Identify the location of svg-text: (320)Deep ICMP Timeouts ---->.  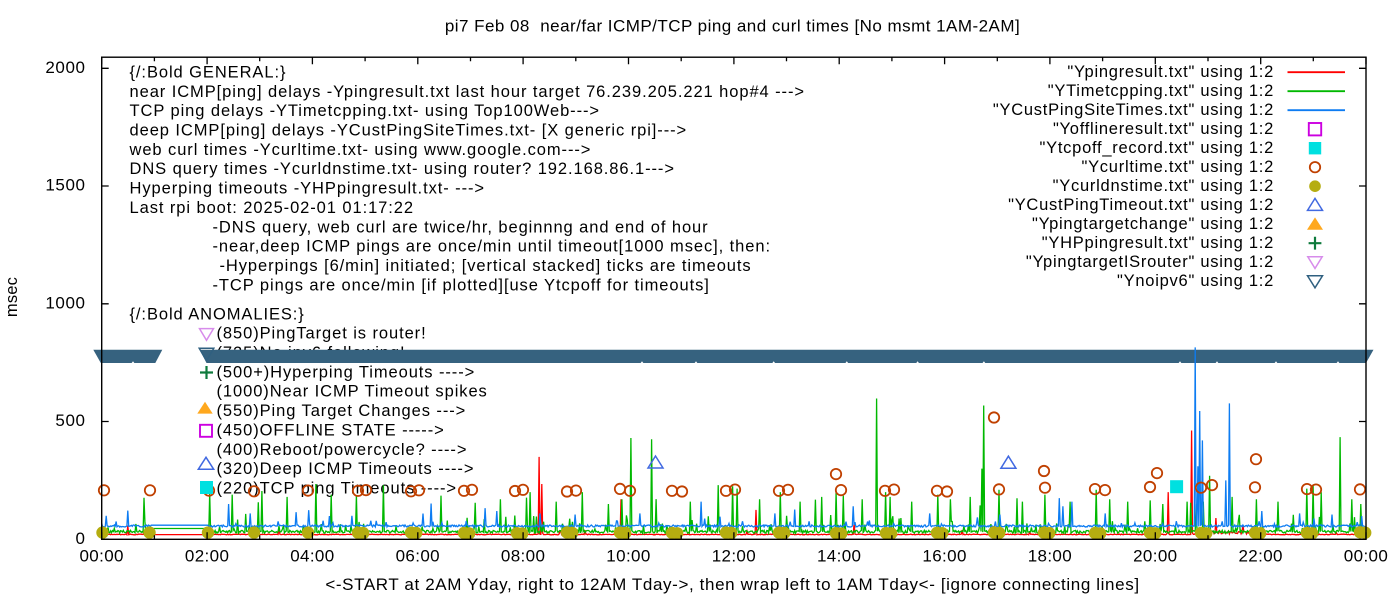
(346, 469).